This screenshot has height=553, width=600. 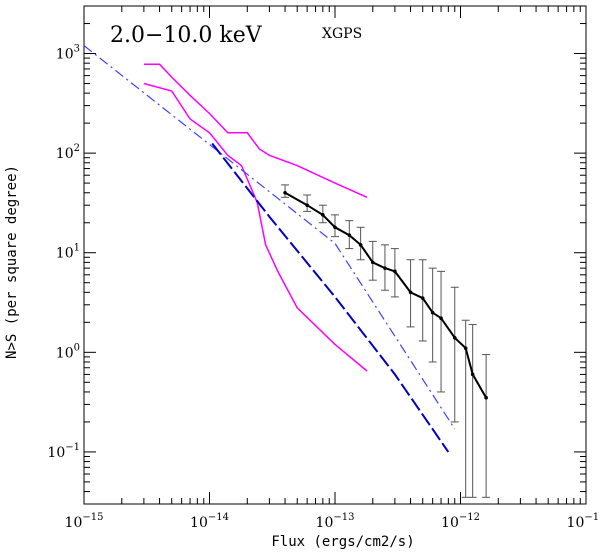 What do you see at coordinates (63, 451) in the screenshot?
I see `y-tick-label: 10⁻¹` at bounding box center [63, 451].